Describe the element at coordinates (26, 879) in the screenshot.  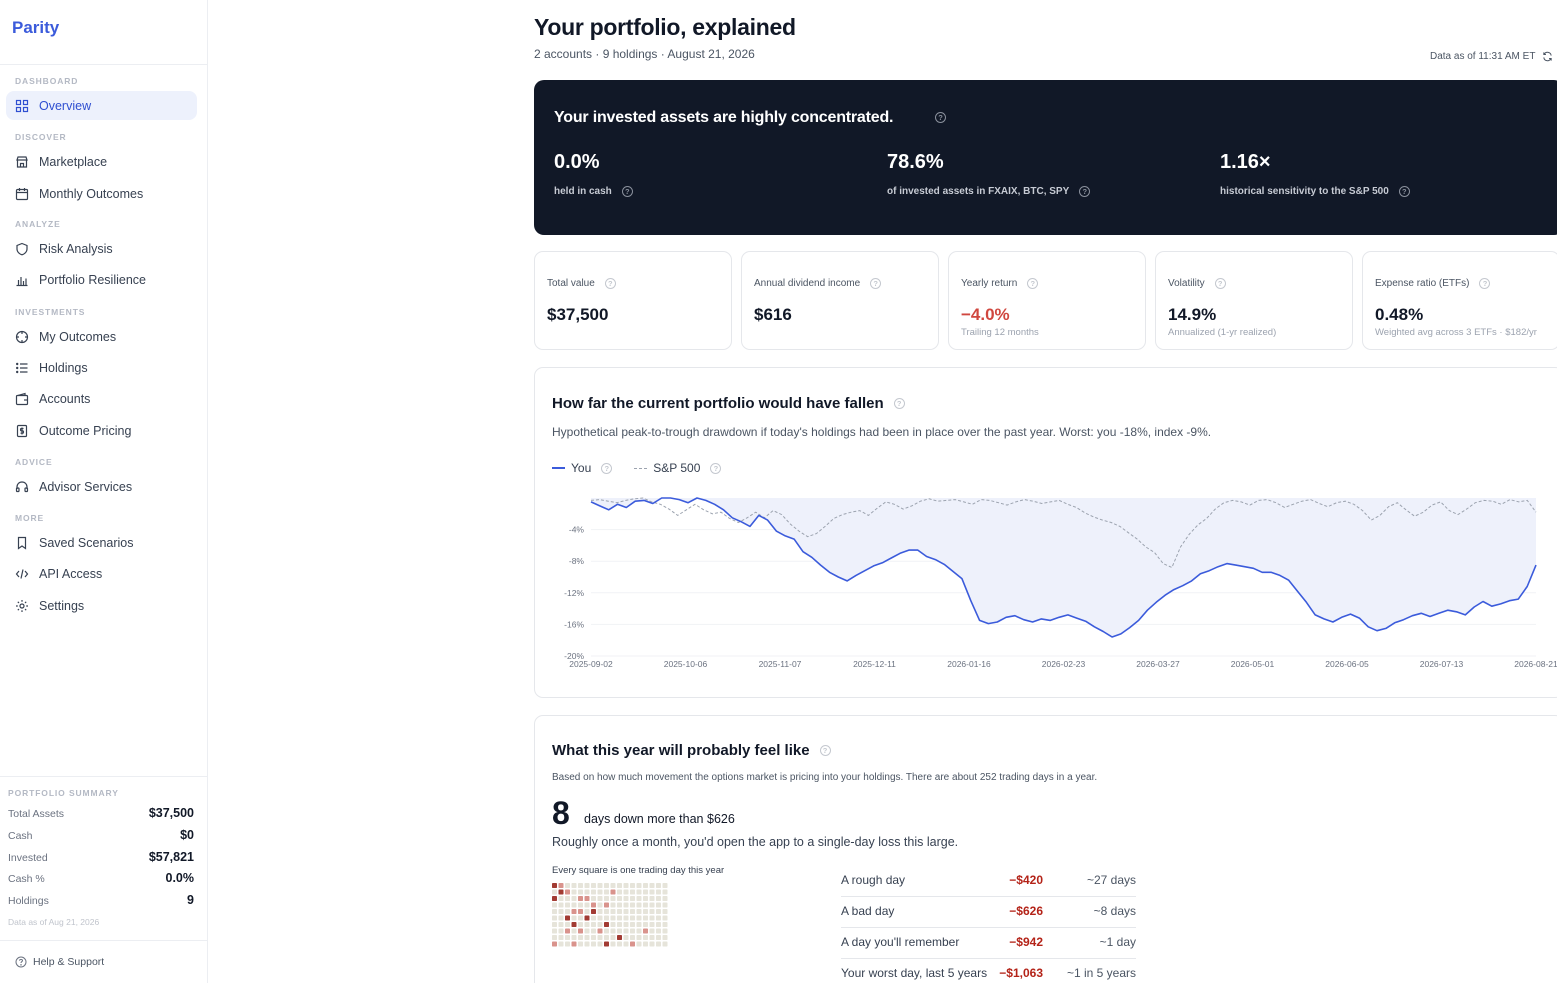
I see `summary-label: Cash %` at that location.